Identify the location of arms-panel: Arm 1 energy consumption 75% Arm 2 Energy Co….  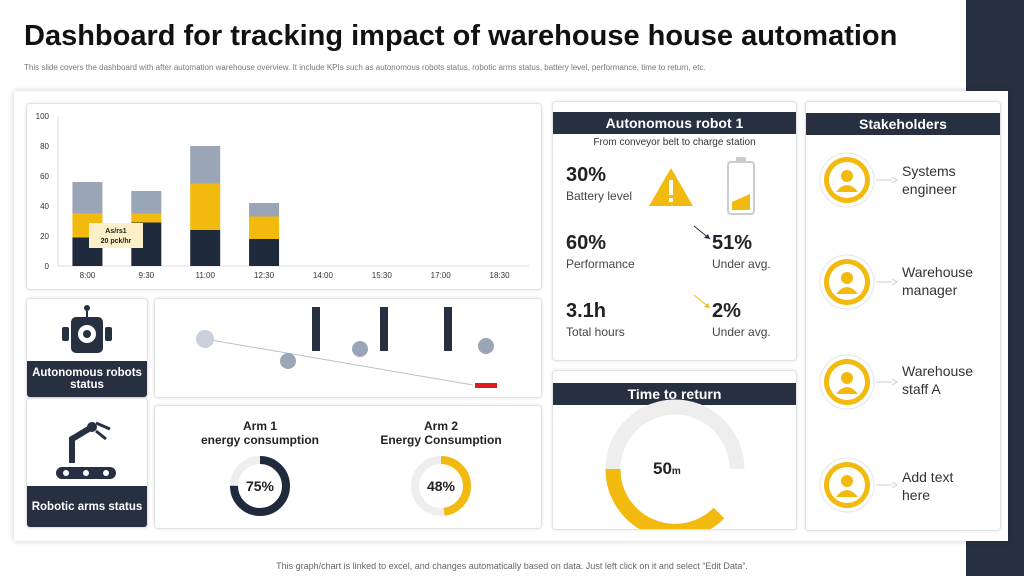
(348, 467).